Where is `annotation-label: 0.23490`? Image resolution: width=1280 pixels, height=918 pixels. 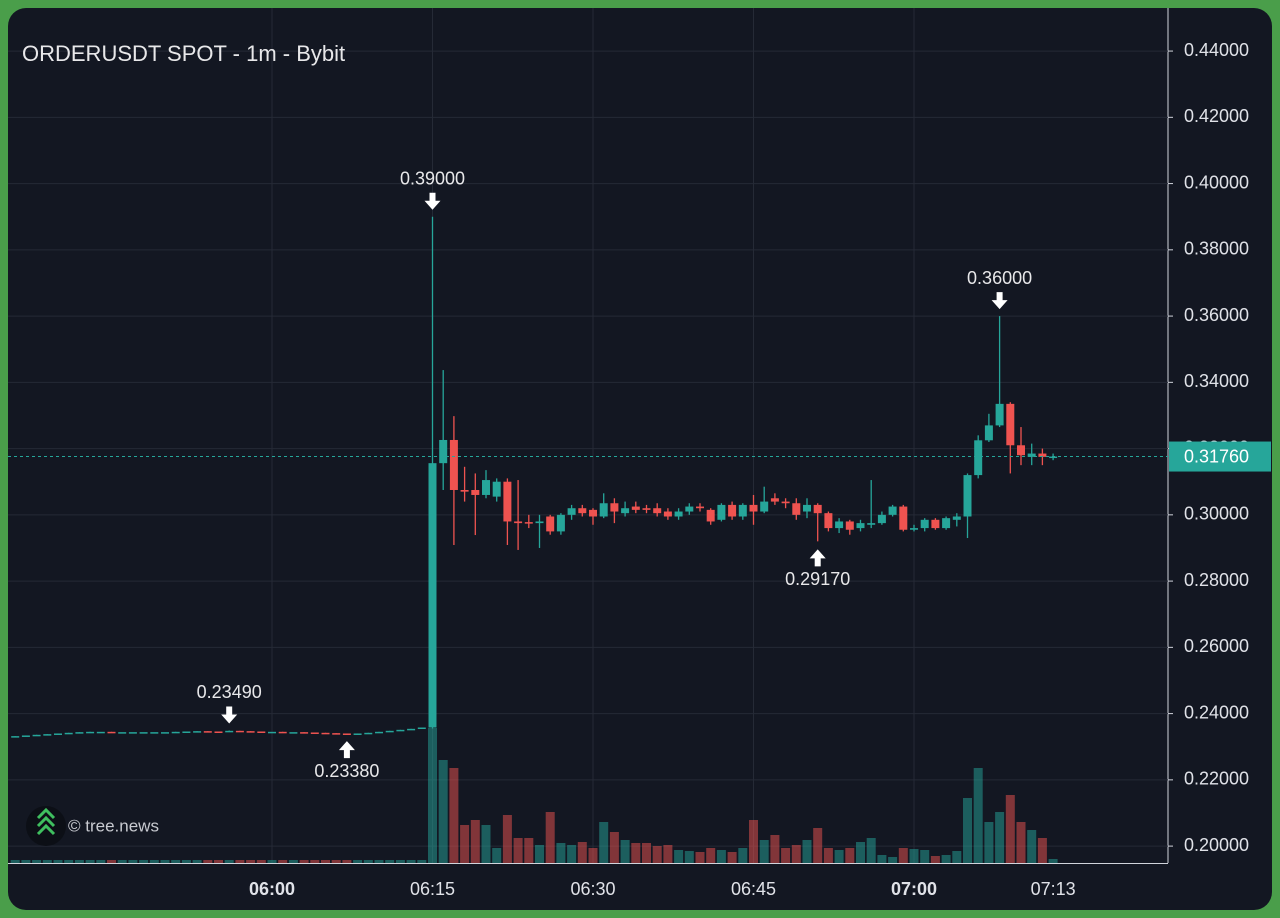
annotation-label: 0.23490 is located at coordinates (229, 692).